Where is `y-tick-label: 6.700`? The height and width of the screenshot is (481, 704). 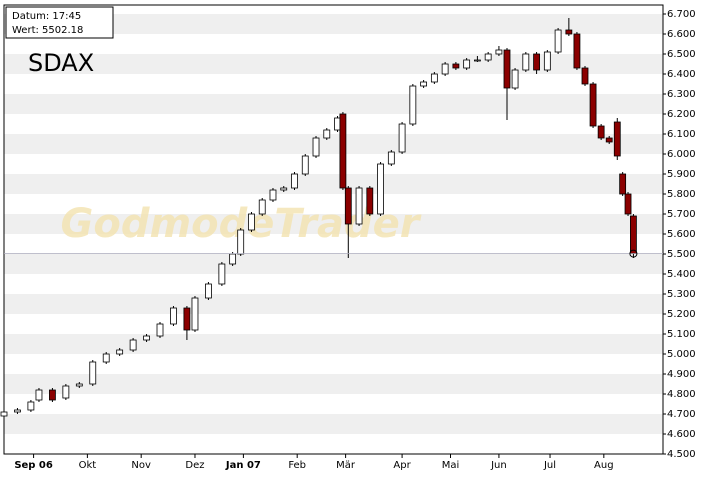 y-tick-label: 6.700 is located at coordinates (681, 14).